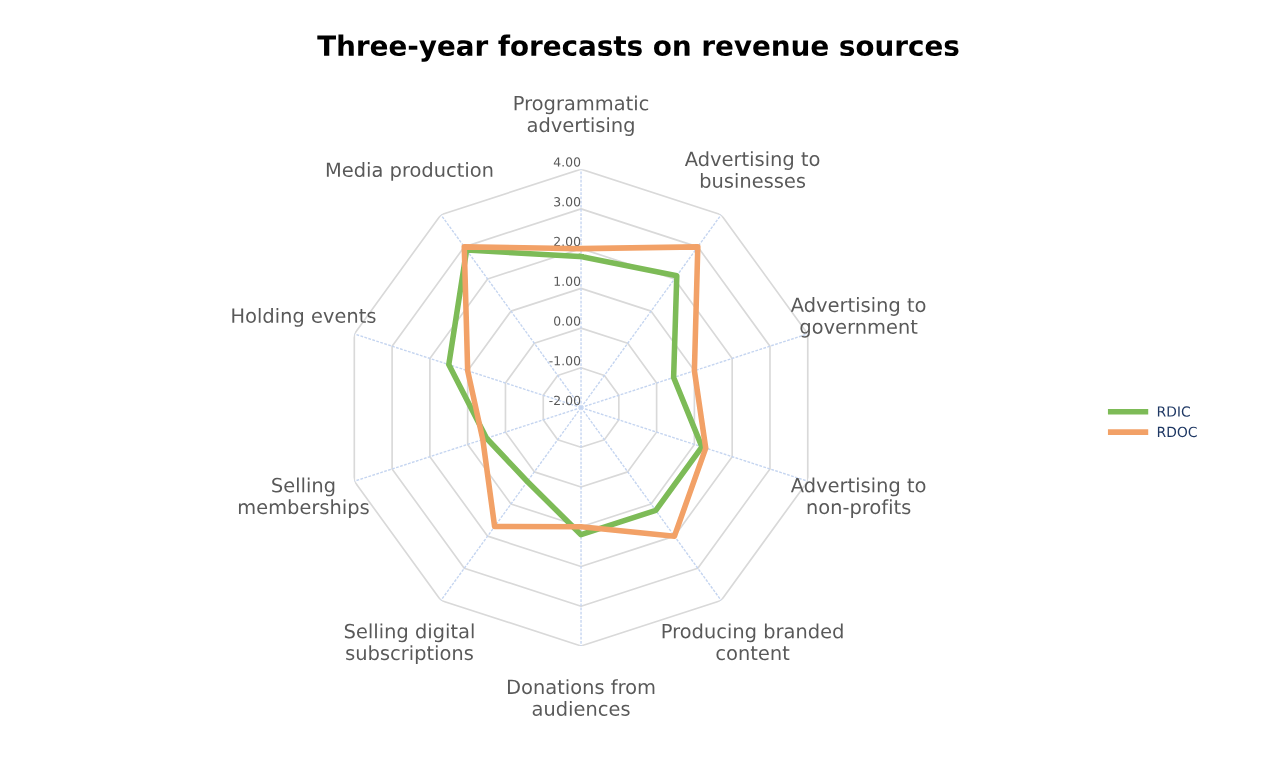 This screenshot has height=769, width=1277. I want to click on spoke-label: Media production, so click(409, 171).